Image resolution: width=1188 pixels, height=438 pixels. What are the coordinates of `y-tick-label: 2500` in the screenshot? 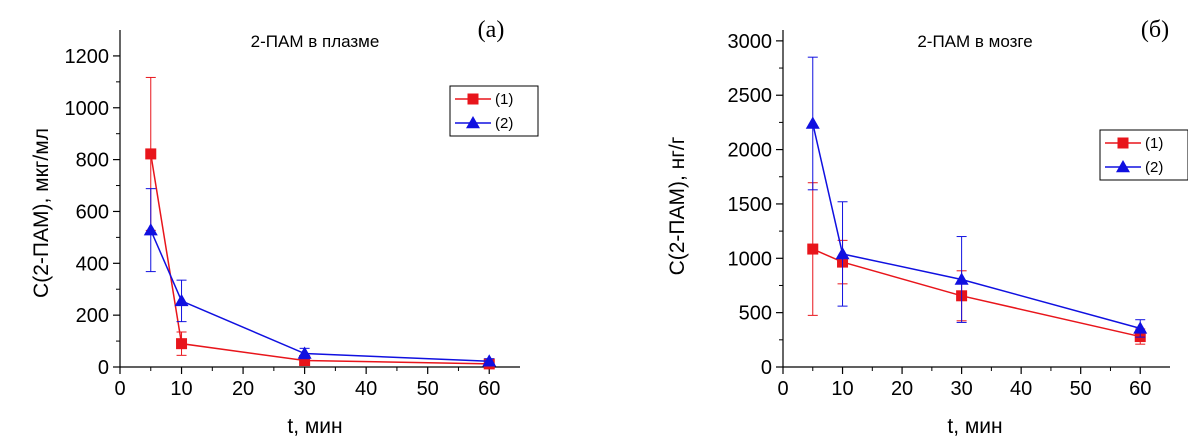 It's located at (750, 96).